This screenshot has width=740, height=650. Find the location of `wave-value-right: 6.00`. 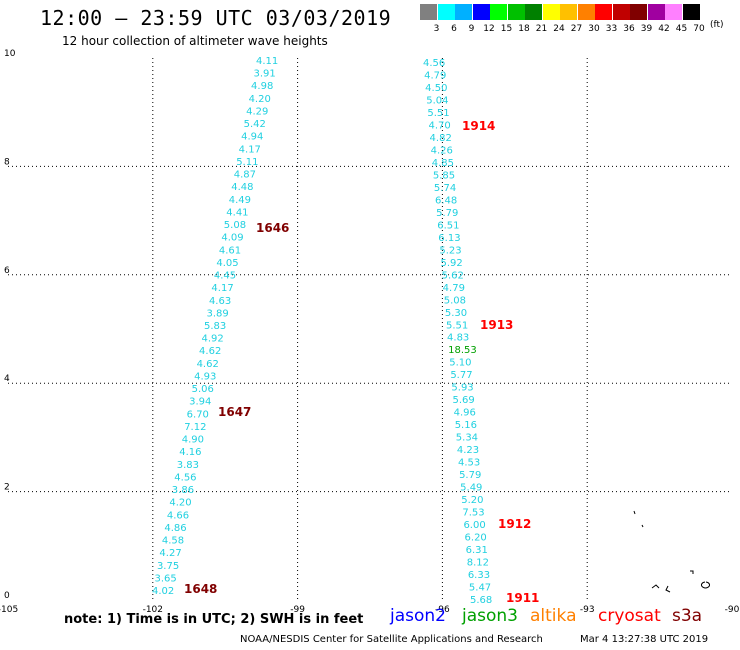

wave-value-right: 6.00 is located at coordinates (474, 525).